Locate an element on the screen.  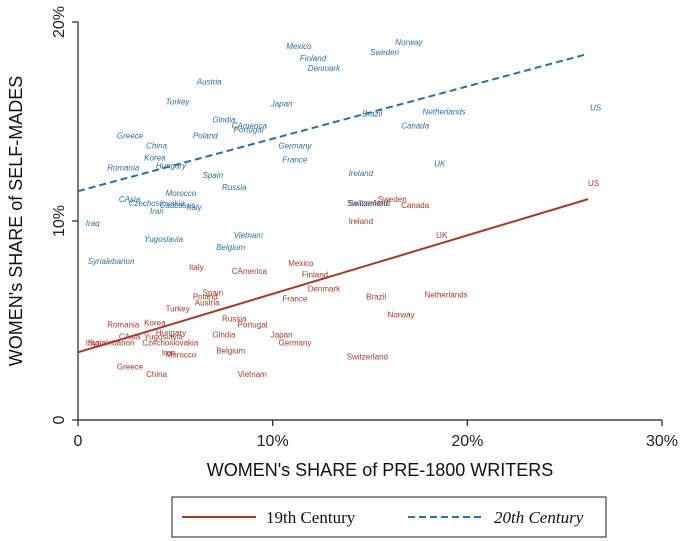
legend-label-20th-century: 20th Century is located at coordinates (539, 517).